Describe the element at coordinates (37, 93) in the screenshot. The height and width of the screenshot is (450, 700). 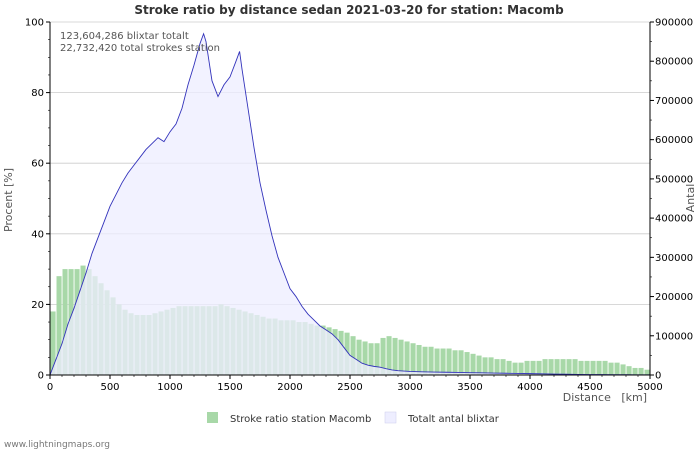
I see `y-left-tick-label: 80` at that location.